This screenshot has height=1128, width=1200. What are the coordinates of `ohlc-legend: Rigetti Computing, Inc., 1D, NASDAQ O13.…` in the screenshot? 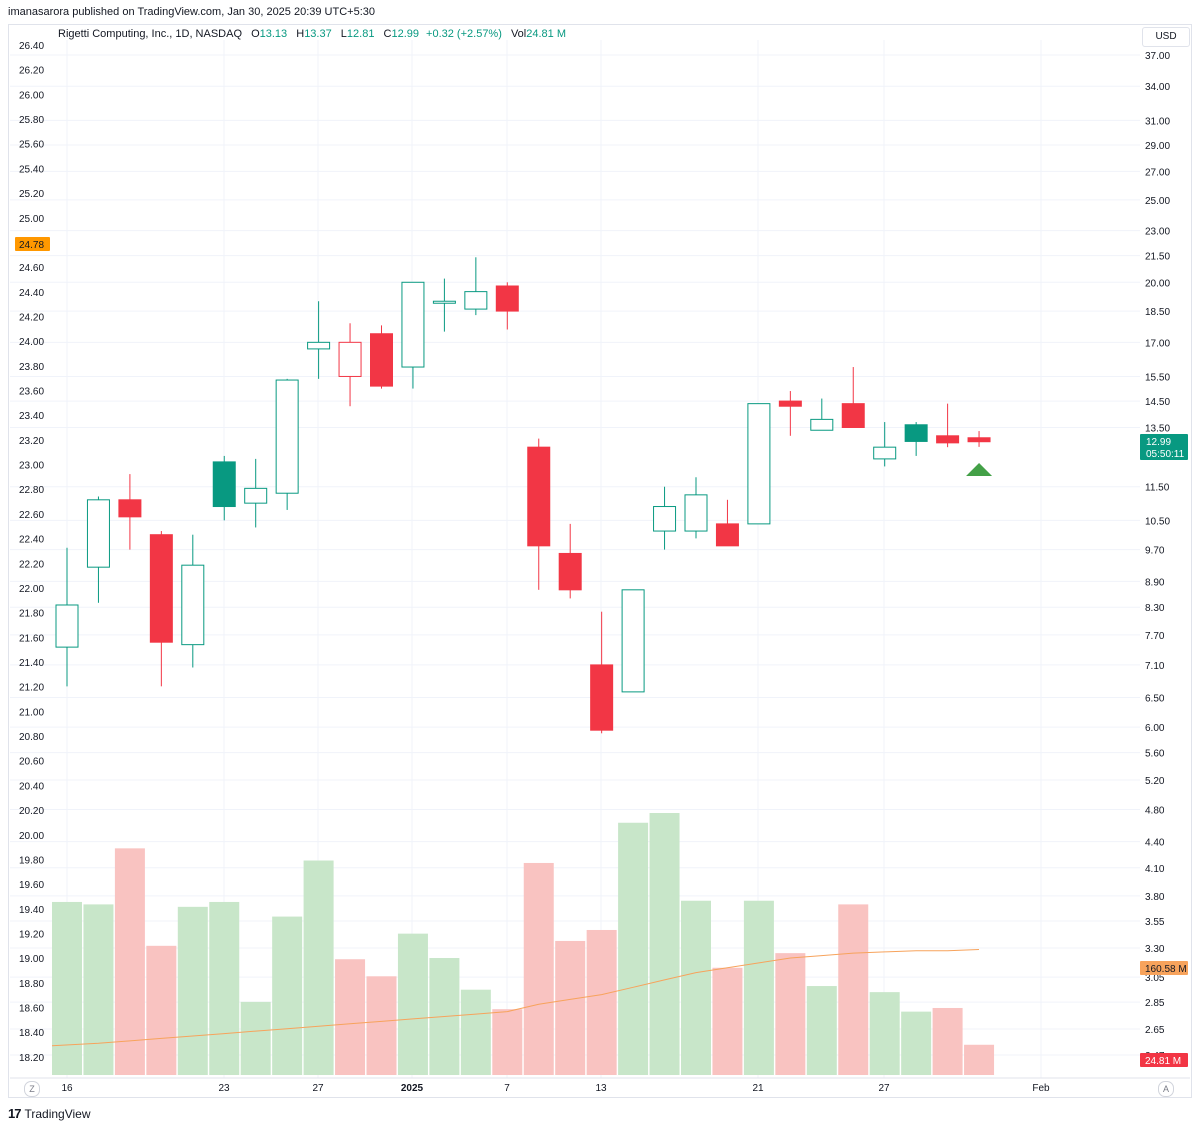 It's located at (312, 34).